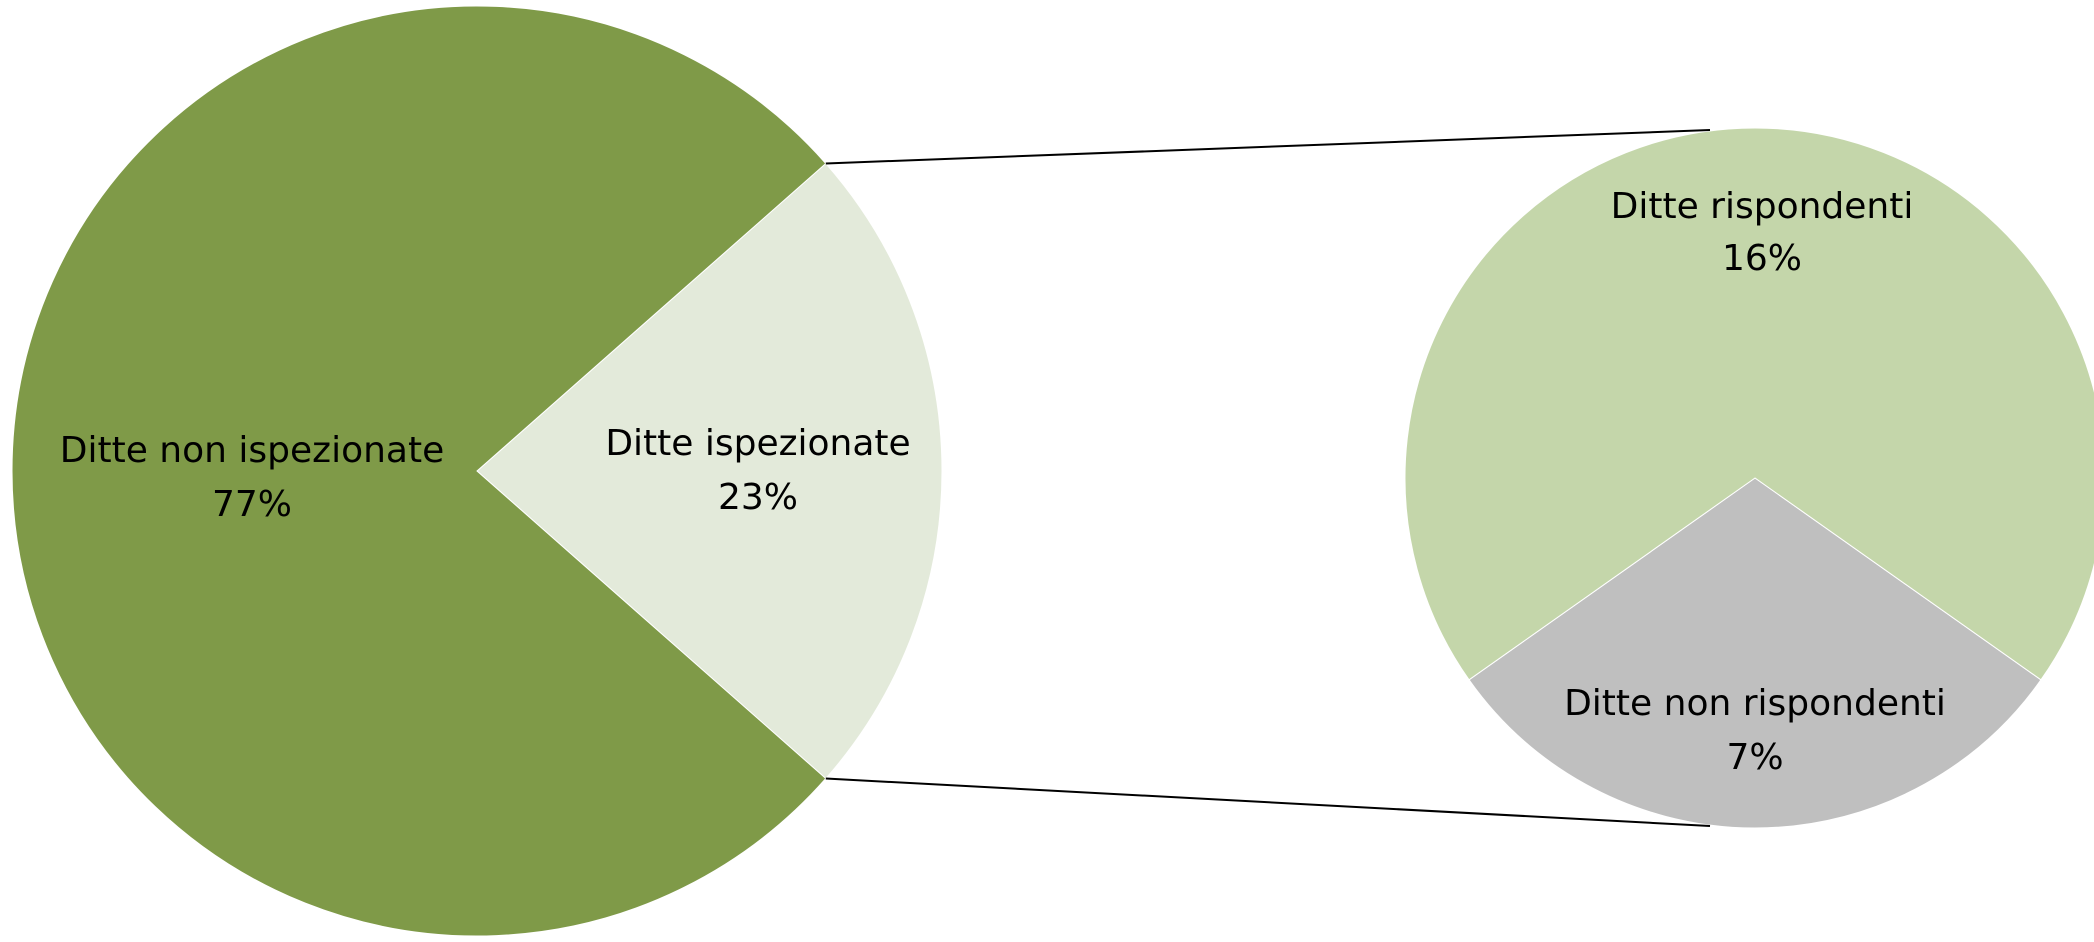  I want to click on slice-label-ditte-rispondenti: Ditte rispondenti, so click(1762, 206).